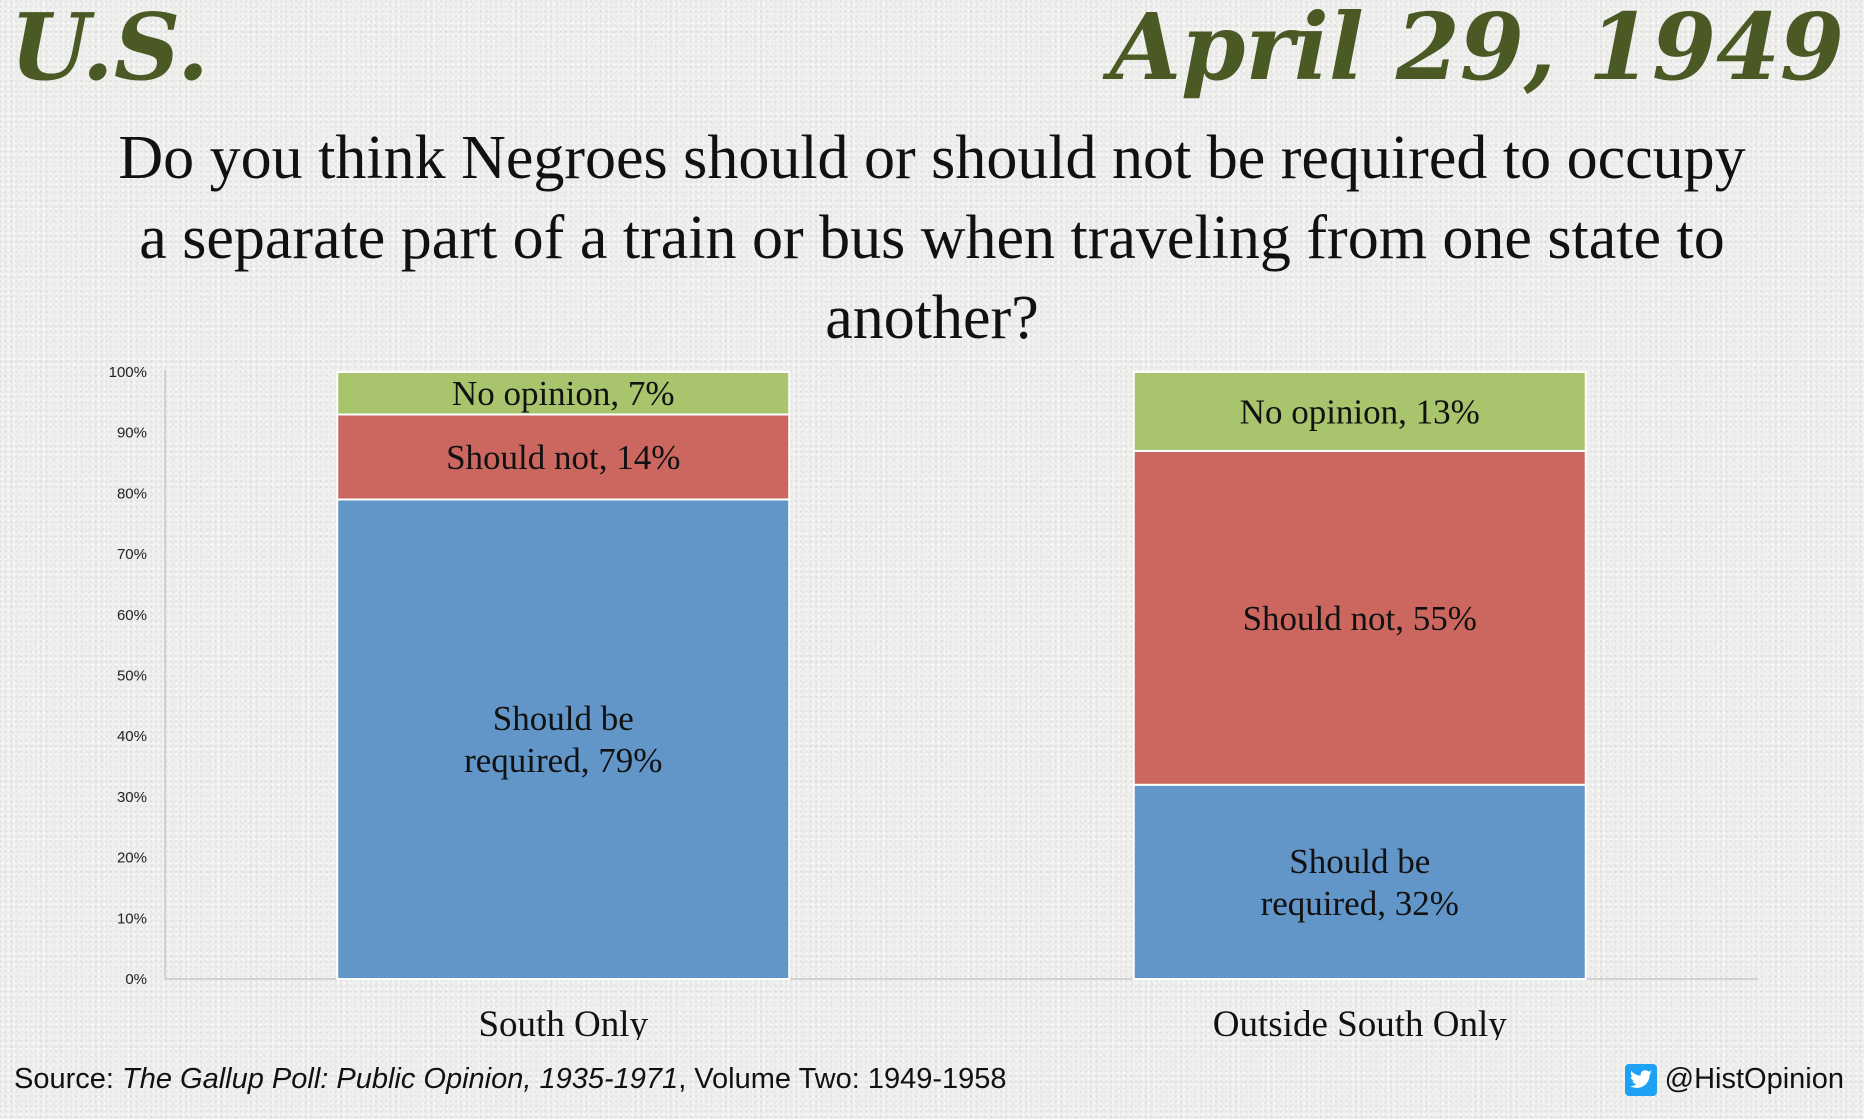  What do you see at coordinates (1640, 1079) in the screenshot?
I see `twitter-icon` at bounding box center [1640, 1079].